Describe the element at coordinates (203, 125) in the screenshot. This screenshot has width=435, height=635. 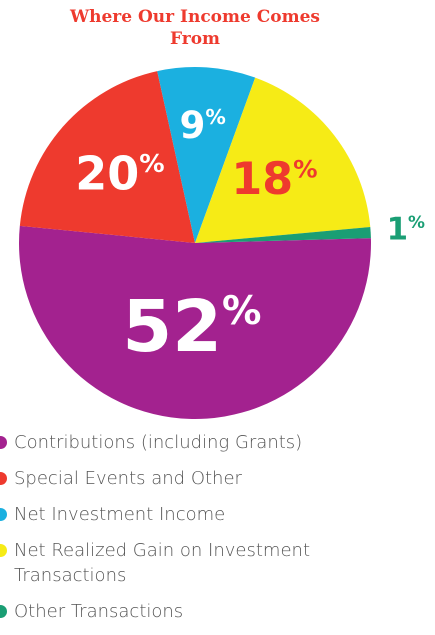
I see `data-label: 9%` at that location.